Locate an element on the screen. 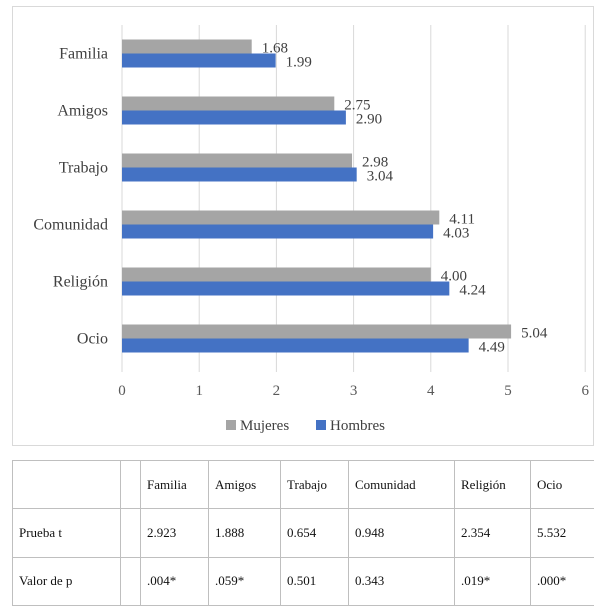  category-label: Comunidad is located at coordinates (70, 225).